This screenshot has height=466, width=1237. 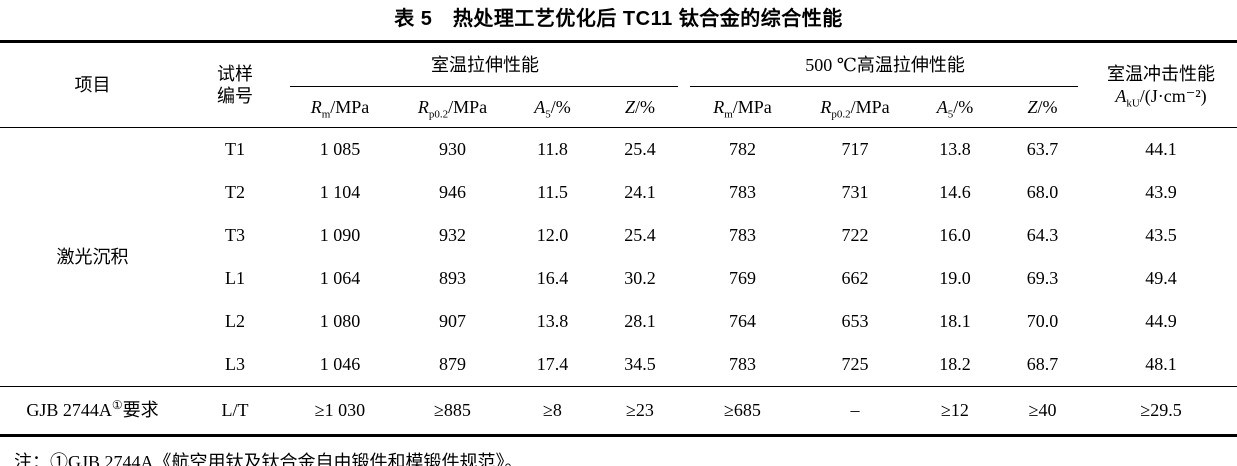 What do you see at coordinates (117, 405) in the screenshot?
I see `footnote-marker: ①` at bounding box center [117, 405].